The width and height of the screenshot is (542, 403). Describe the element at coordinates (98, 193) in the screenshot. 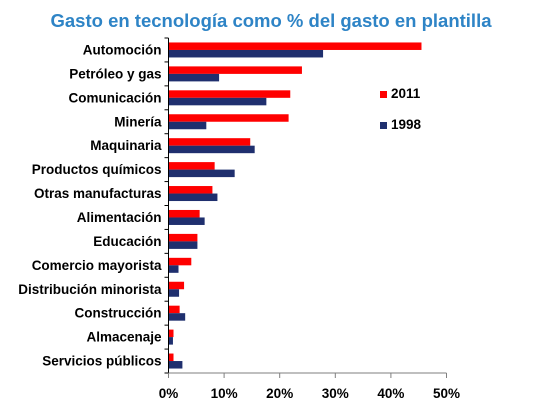

I see `category-label: Otras manufacturas` at that location.